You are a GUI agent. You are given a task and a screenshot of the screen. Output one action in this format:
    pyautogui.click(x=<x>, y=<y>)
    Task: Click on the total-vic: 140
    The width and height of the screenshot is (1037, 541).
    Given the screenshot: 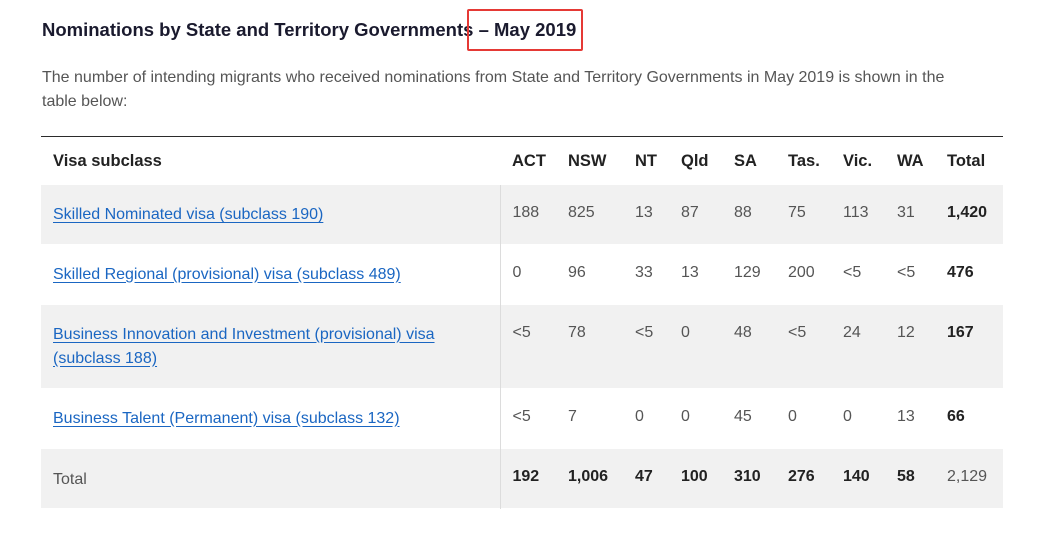 What is the action you would take?
    pyautogui.click(x=858, y=478)
    